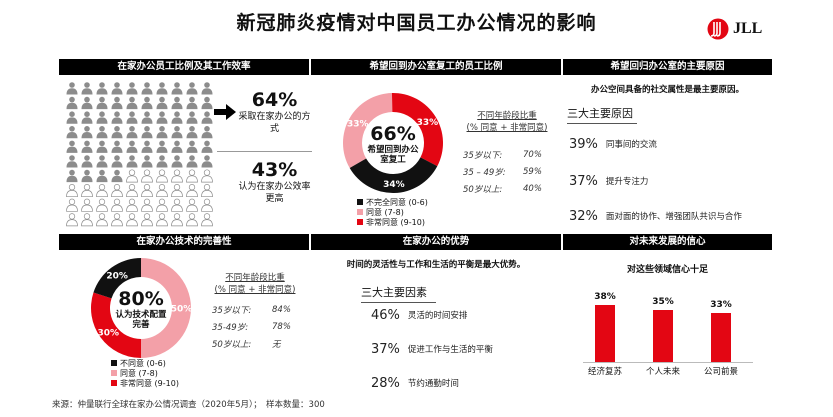 The width and height of the screenshot is (833, 417). What do you see at coordinates (502, 172) in the screenshot?
I see `age-row: 35 – 49岁: 59%` at bounding box center [502, 172].